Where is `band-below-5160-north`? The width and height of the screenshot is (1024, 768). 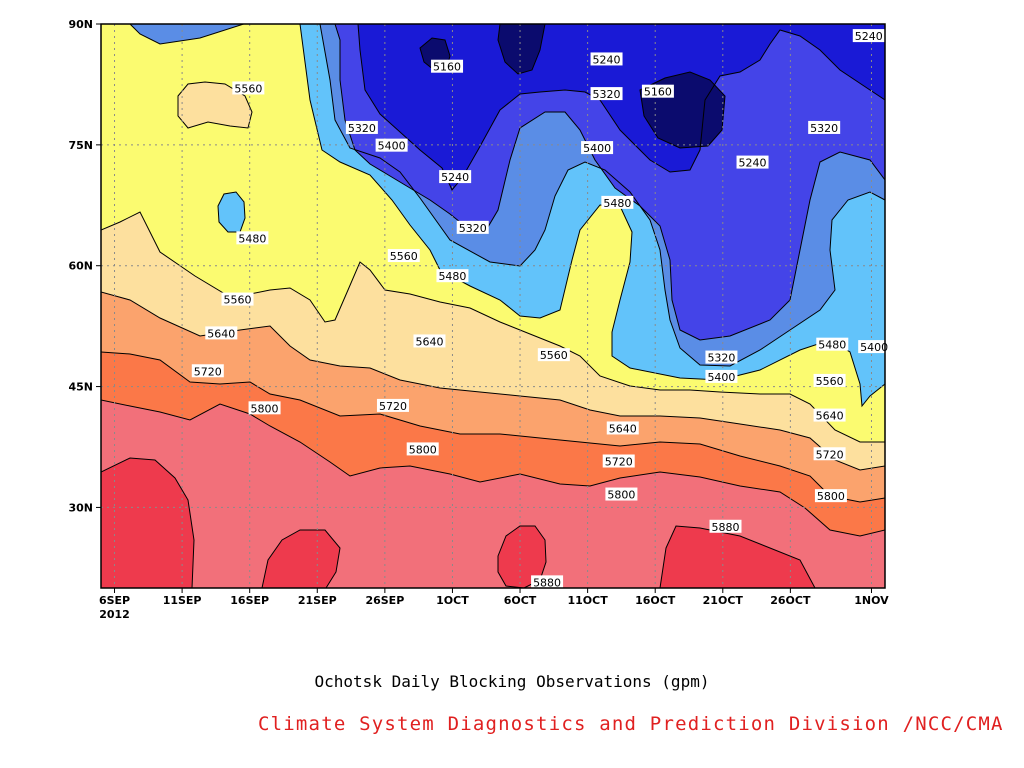 band-below-5160-north is located at coordinates (521, 49).